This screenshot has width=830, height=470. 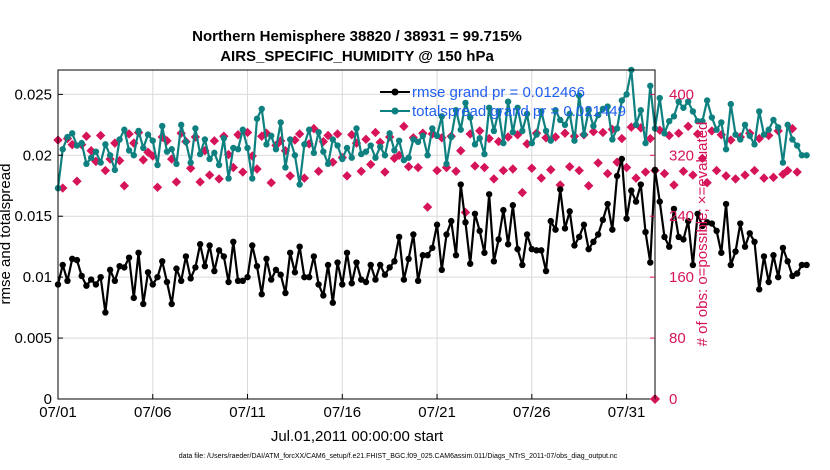 What do you see at coordinates (681, 277) in the screenshot?
I see `y-right-tick-label: 160` at bounding box center [681, 277].